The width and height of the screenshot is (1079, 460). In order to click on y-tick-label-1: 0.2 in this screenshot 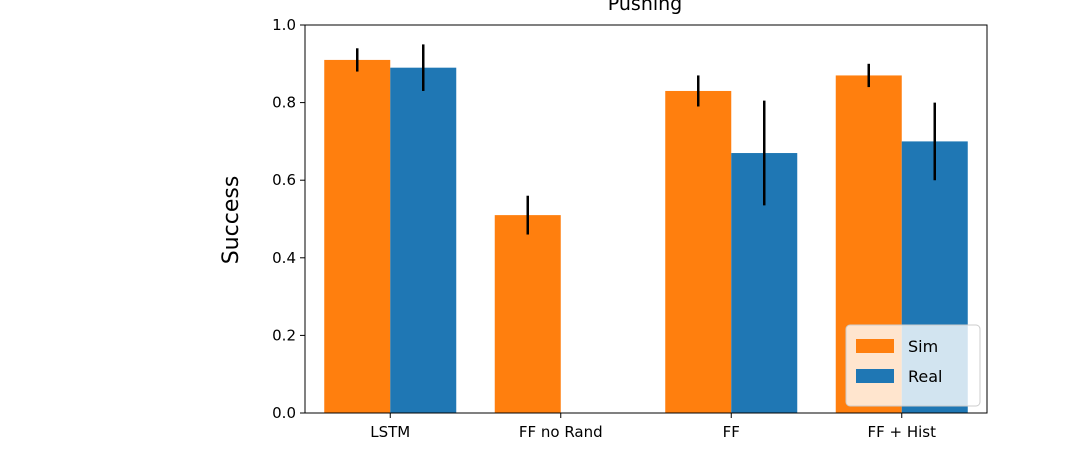, I will do `click(284, 335)`.